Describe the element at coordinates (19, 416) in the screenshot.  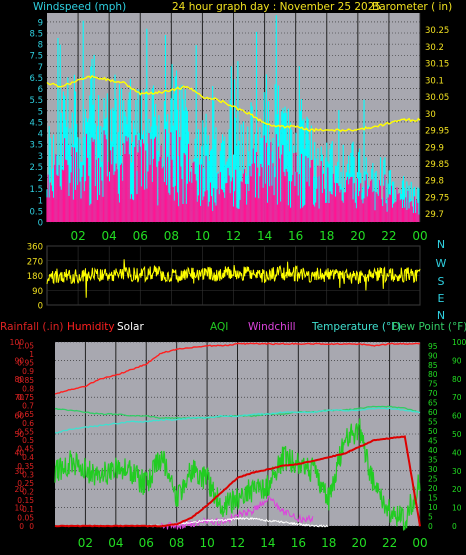
I see `humidity-tick-label: 60` at that location.